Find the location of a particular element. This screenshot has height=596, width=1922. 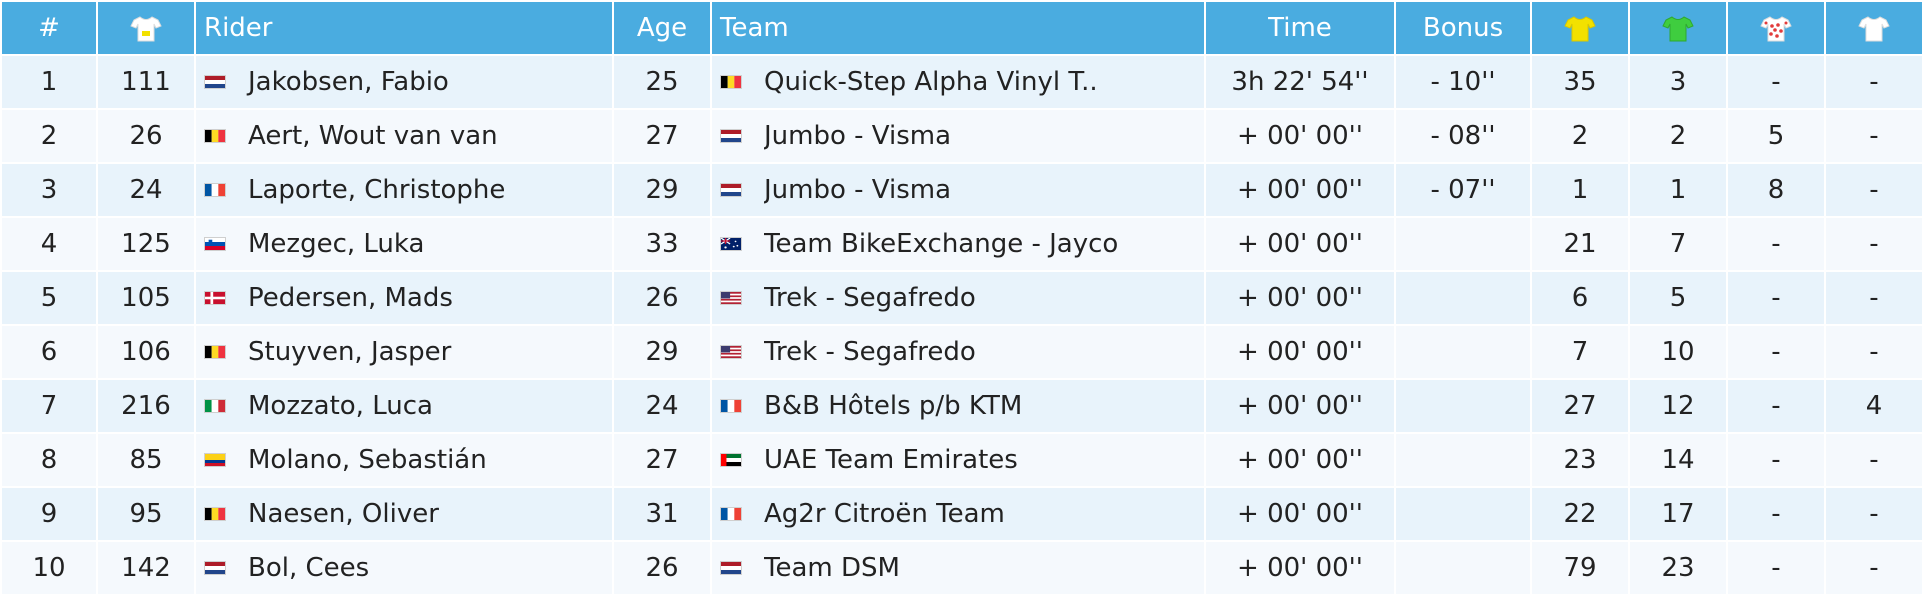

rider-header: Rider is located at coordinates (404, 28).